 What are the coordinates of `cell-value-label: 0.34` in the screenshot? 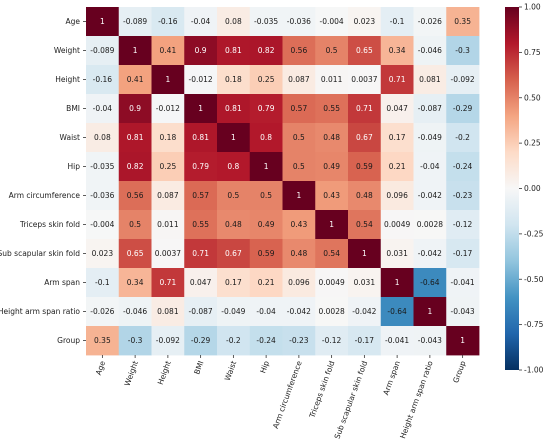 It's located at (397, 50).